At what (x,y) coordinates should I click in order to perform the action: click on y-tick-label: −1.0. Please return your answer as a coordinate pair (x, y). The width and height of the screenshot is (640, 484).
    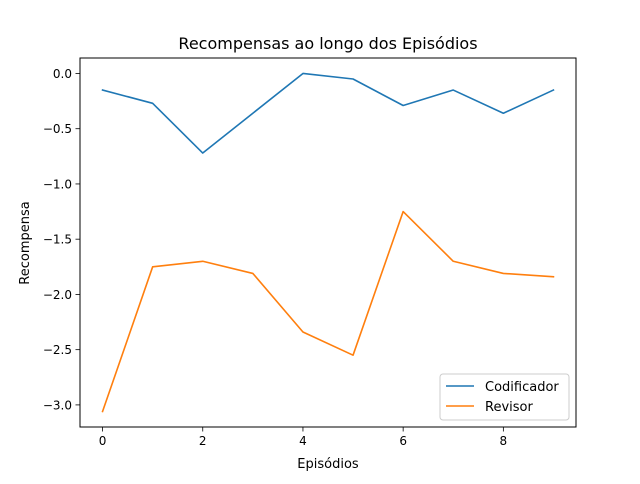
    Looking at the image, I should click on (57, 184).